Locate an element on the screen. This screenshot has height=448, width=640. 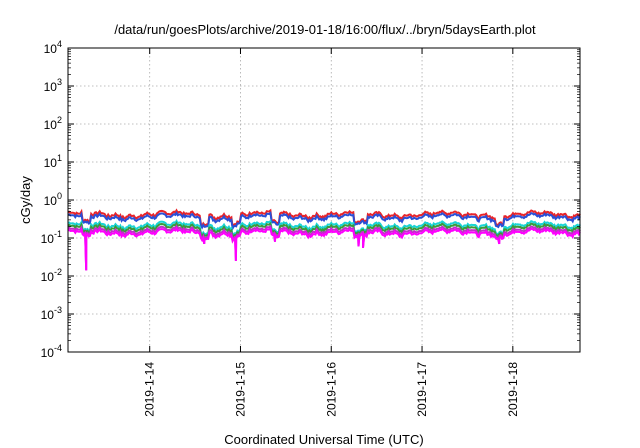
y-tick-label: 10⁻² is located at coordinates (51, 275).